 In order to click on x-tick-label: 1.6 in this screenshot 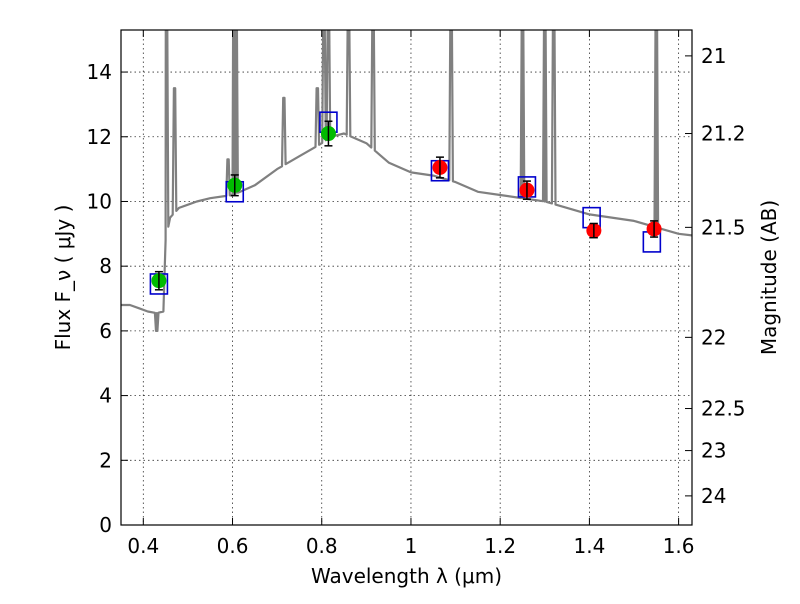, I will do `click(679, 546)`.